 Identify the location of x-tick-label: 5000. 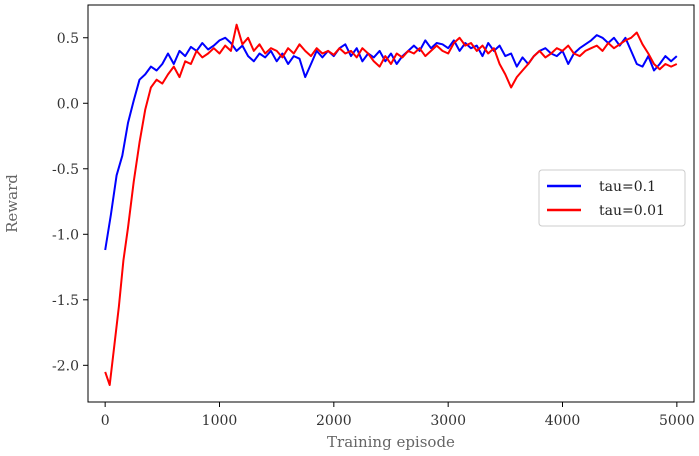
(677, 421).